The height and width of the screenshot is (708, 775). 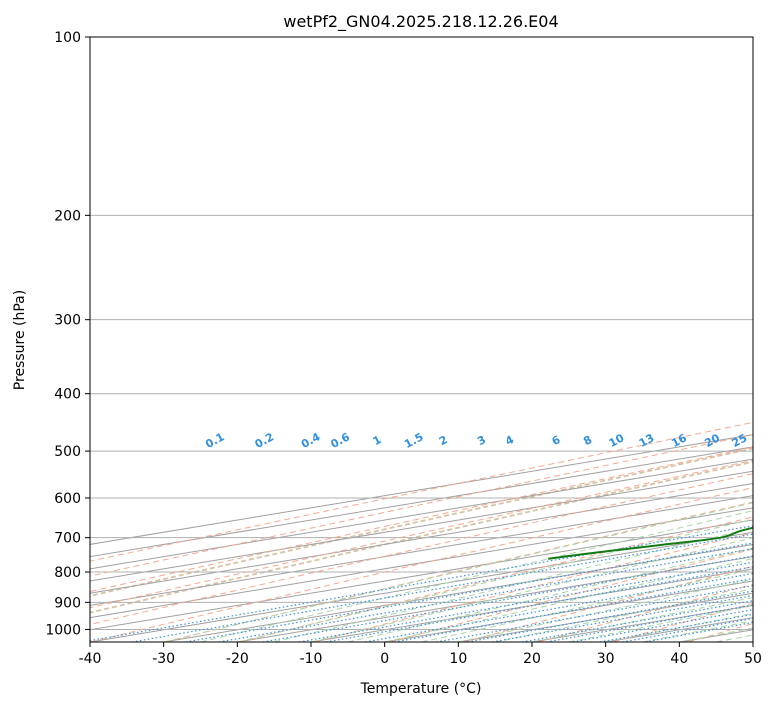 I want to click on dewpoint-profile-line, so click(x=650, y=543).